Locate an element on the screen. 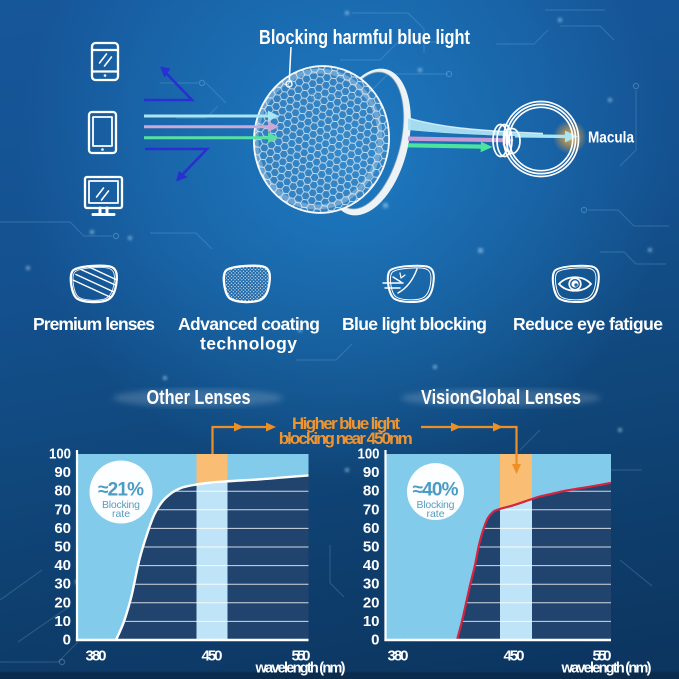 This screenshot has height=679, width=679. svg-text: Premium lenses is located at coordinates (94, 324).